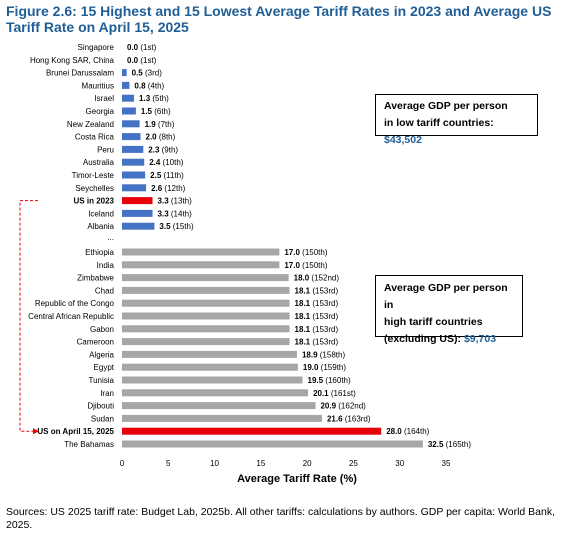 The width and height of the screenshot is (567, 543). I want to click on category-label: Albania, so click(100, 226).